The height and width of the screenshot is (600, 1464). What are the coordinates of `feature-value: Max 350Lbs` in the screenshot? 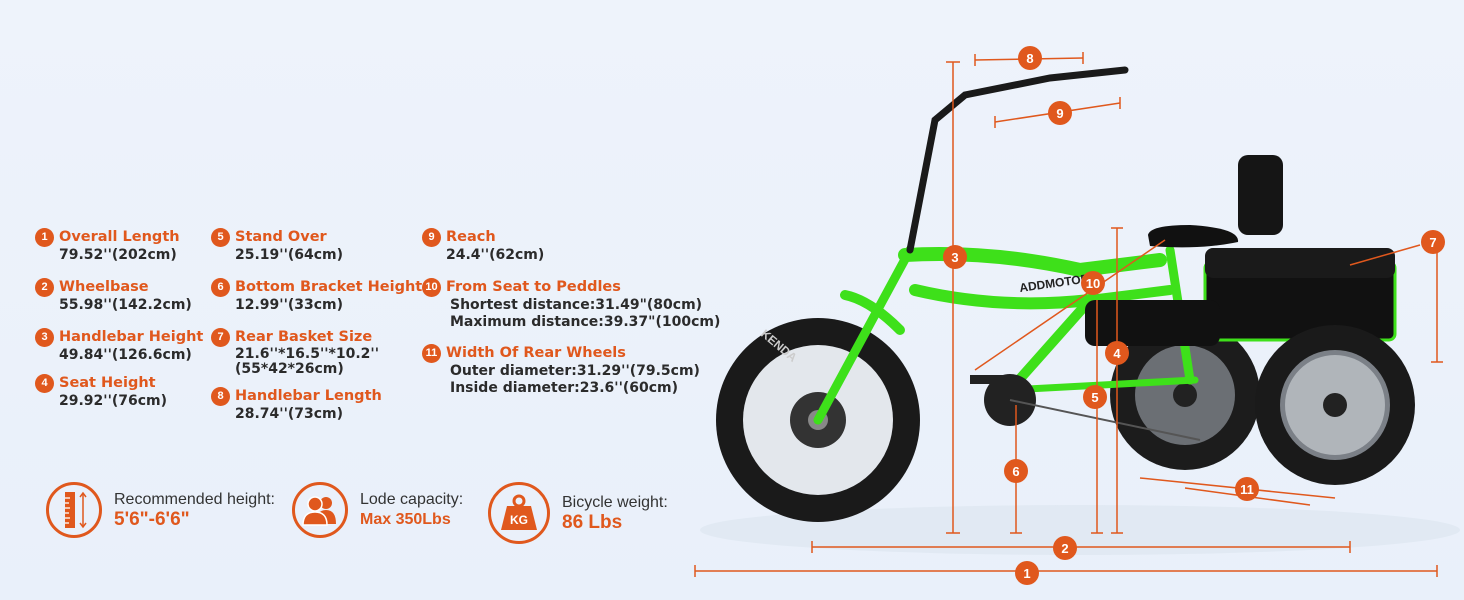 It's located at (405, 519).